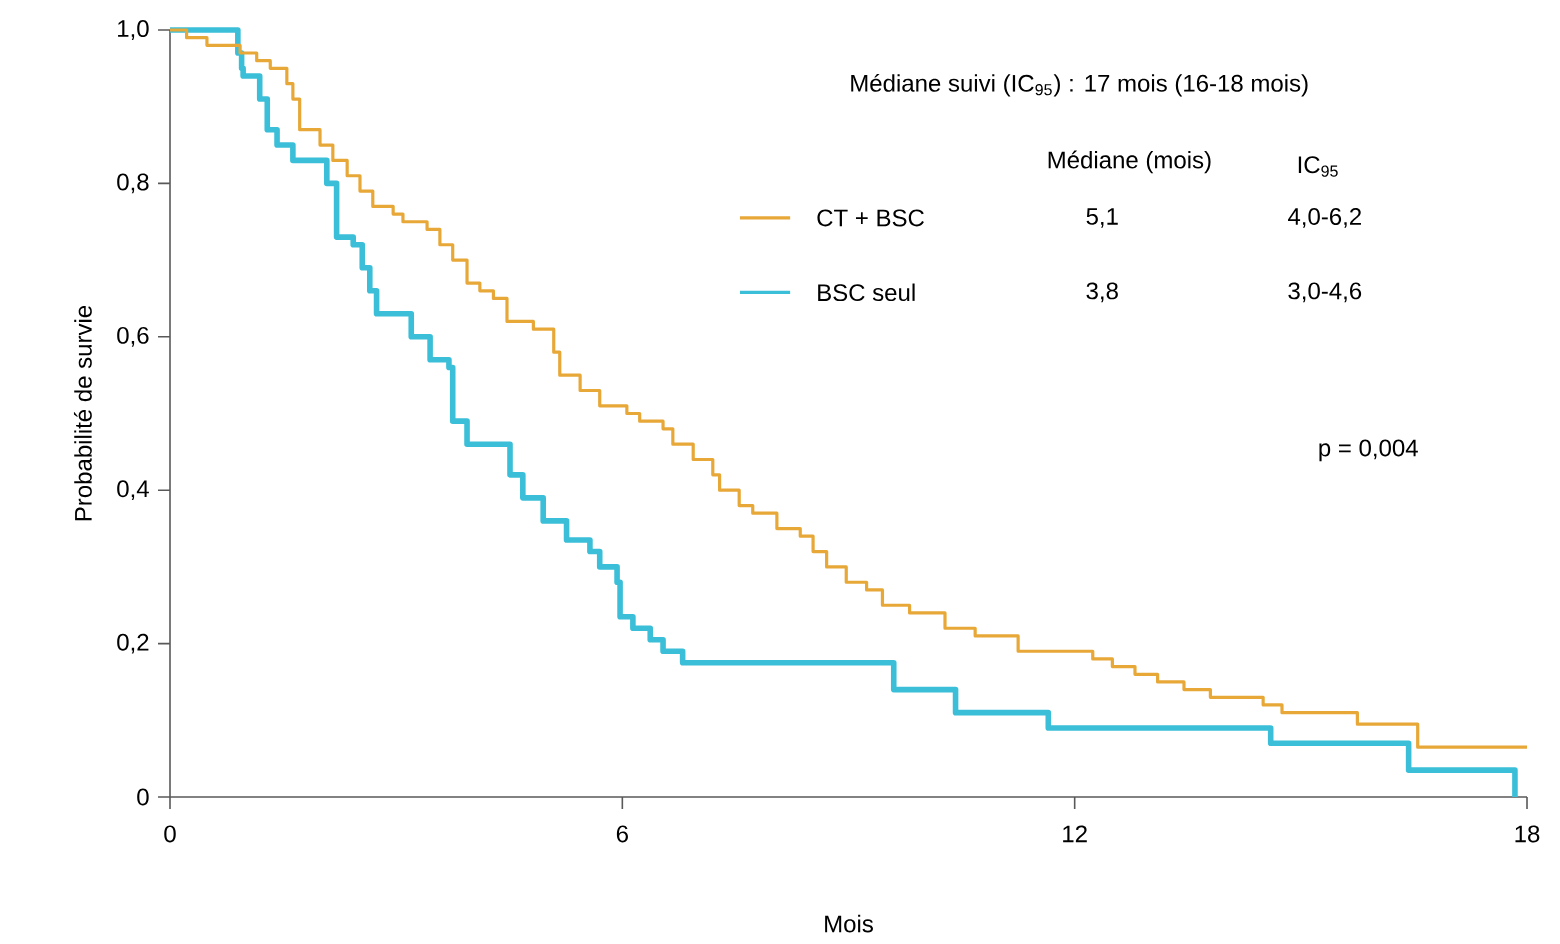 This screenshot has height=944, width=1560. I want to click on annotation: Médiane (mois), so click(1129, 162).